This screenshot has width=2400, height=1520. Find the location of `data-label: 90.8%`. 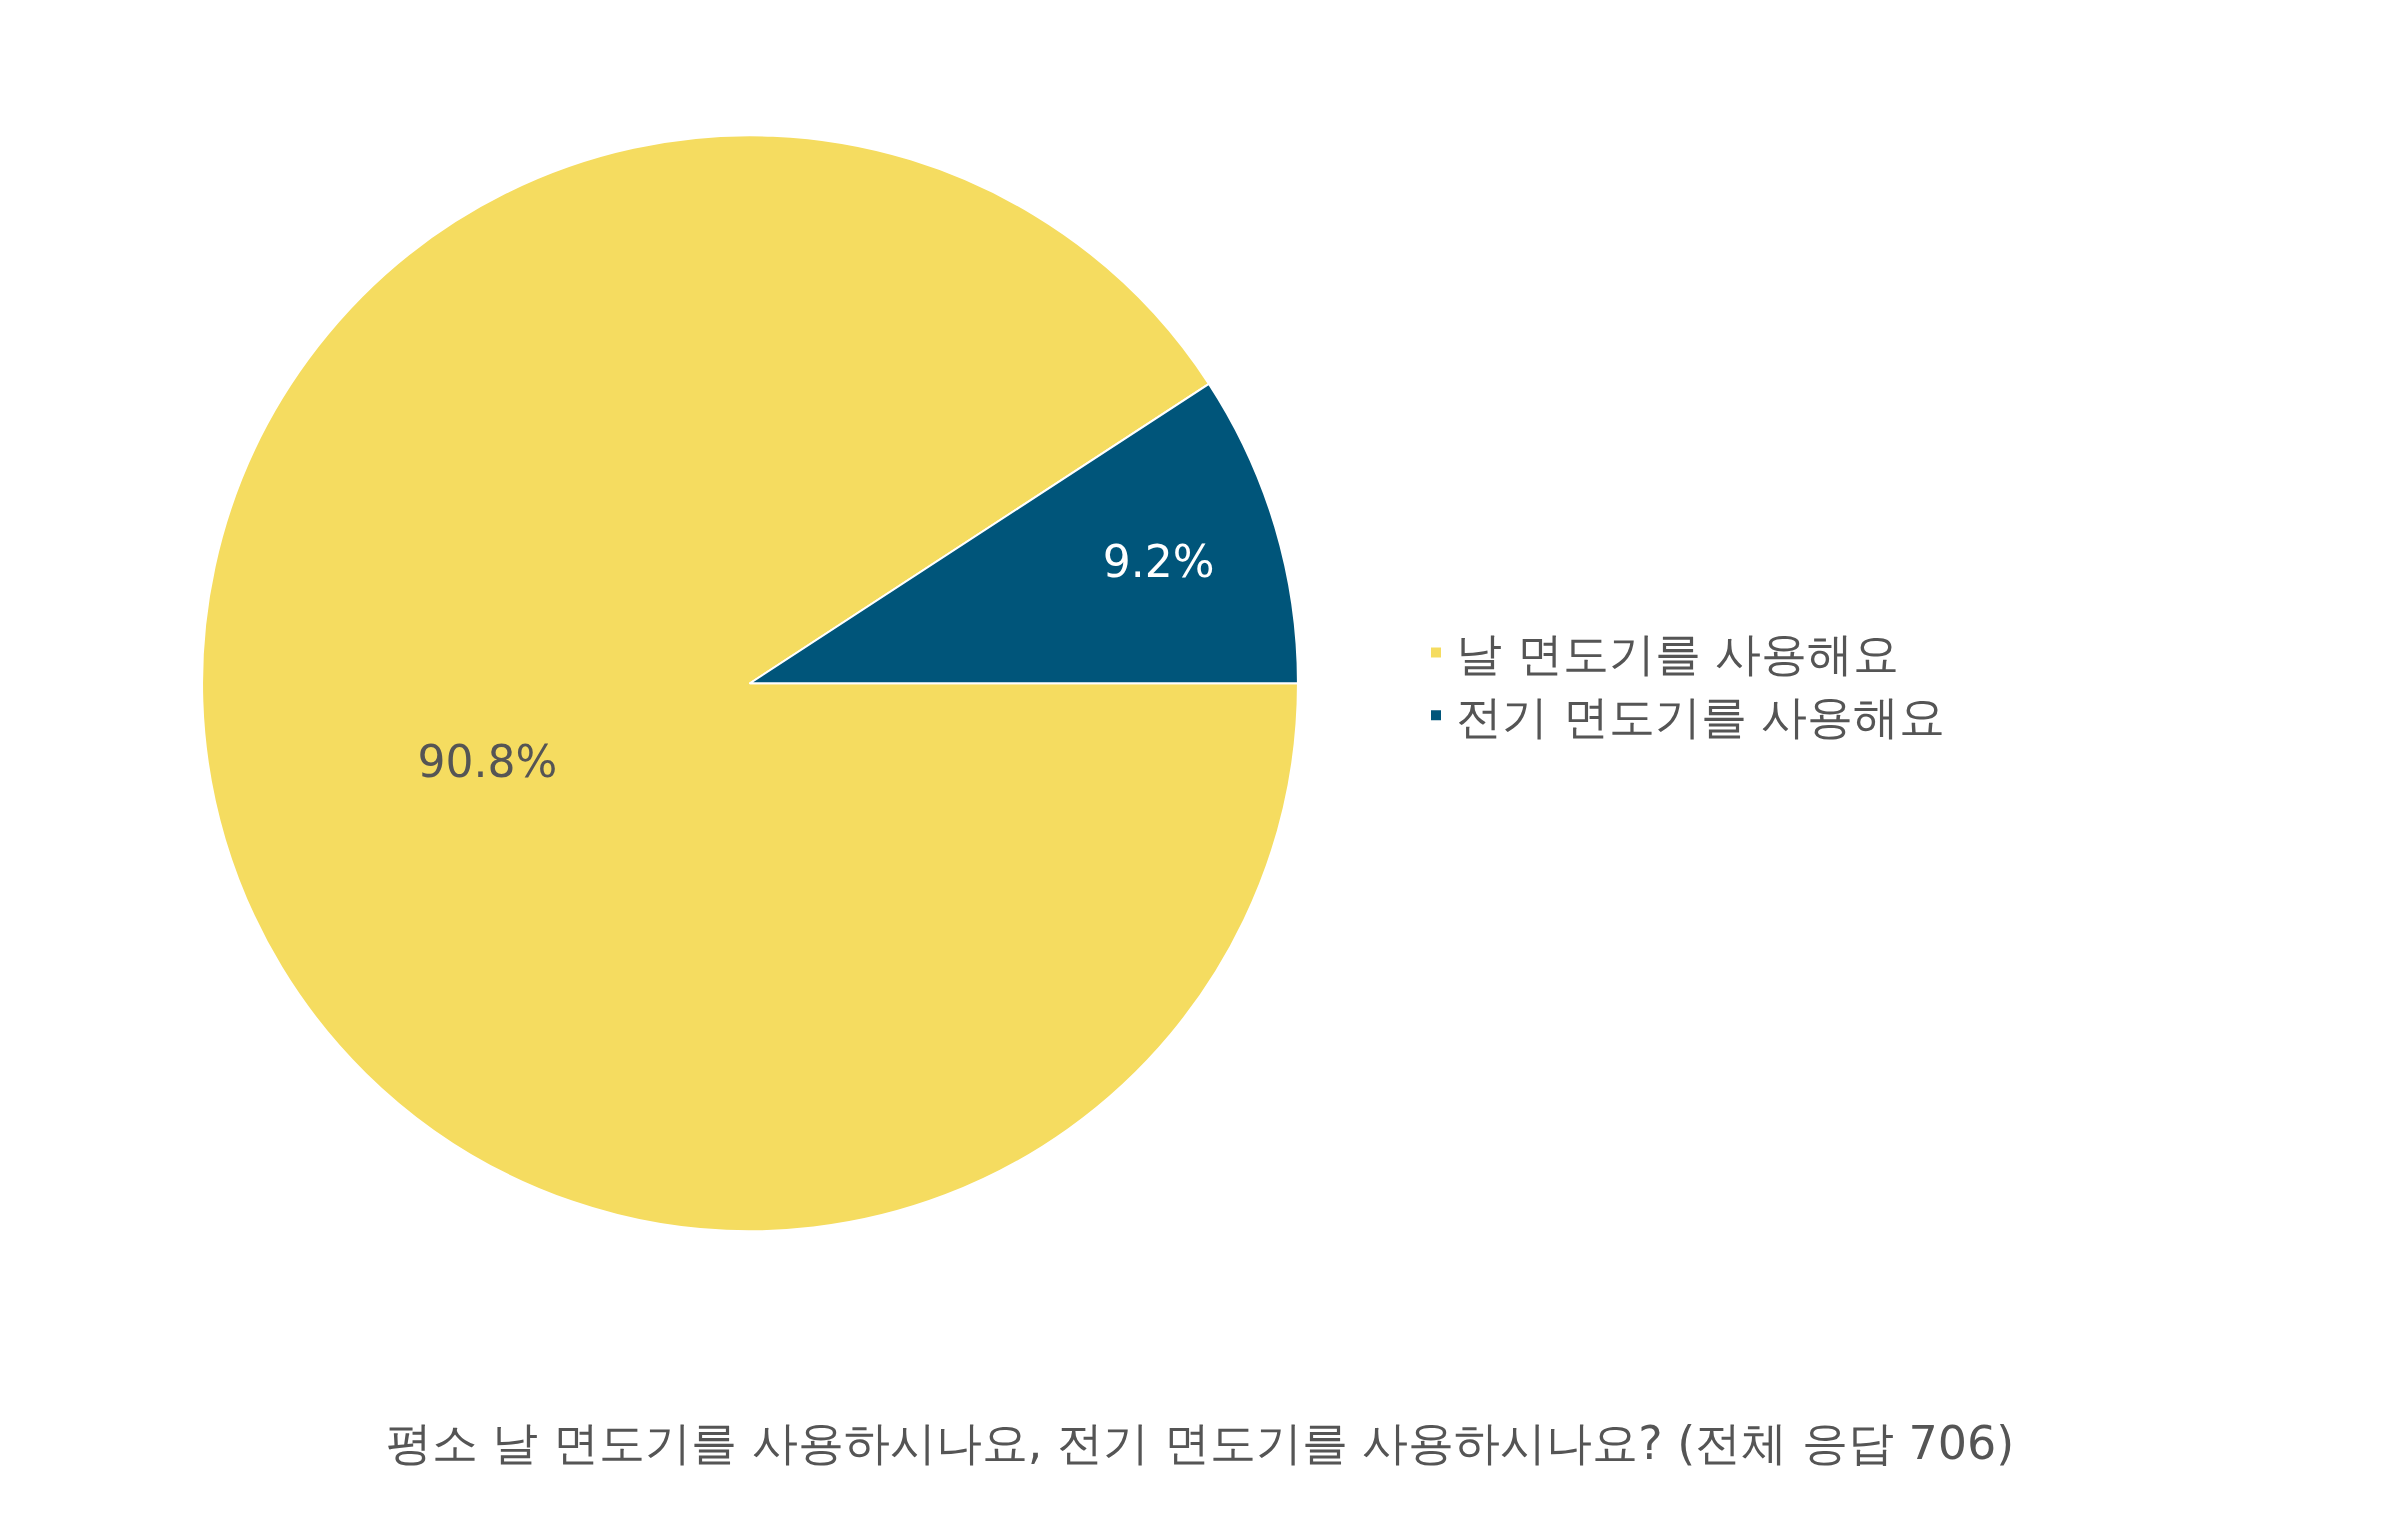

data-label: 90.8% is located at coordinates (487, 761).